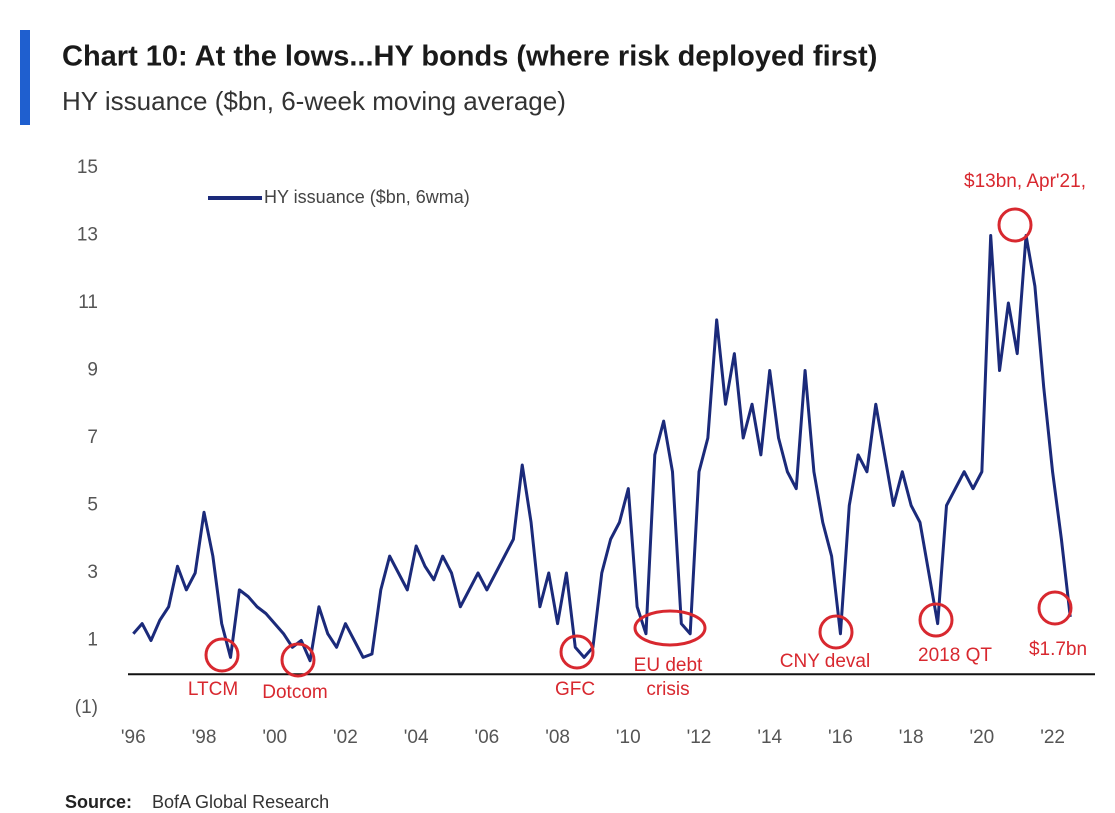  I want to click on annotation: $1.7bn, so click(1058, 649).